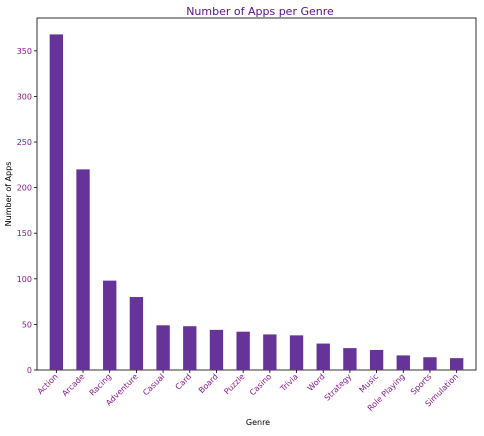  What do you see at coordinates (24, 188) in the screenshot?
I see `y-tick-label: 200` at bounding box center [24, 188].